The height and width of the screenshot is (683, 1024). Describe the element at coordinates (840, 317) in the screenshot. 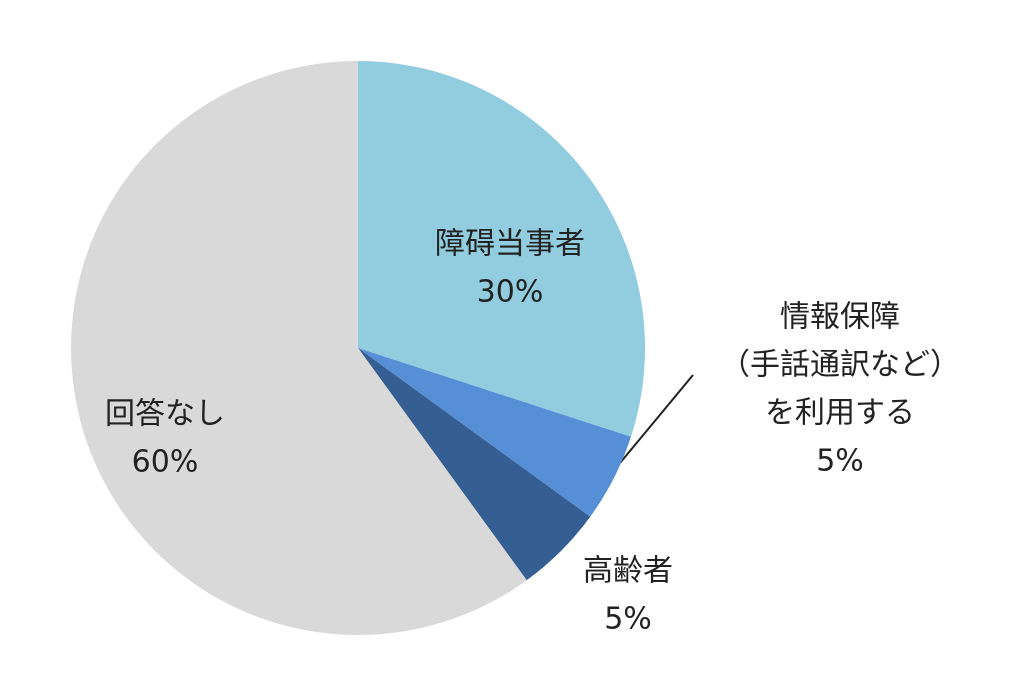

I see `slice-label: 情報保障` at that location.